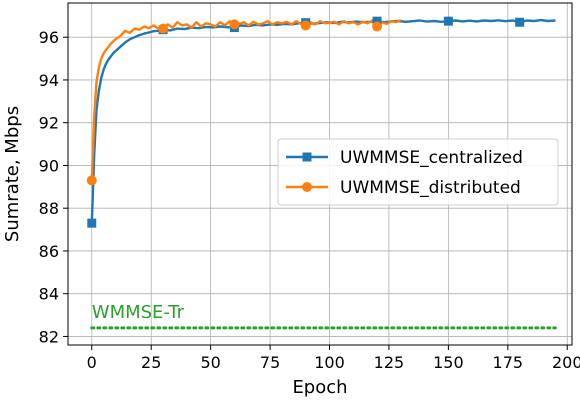  I want to click on y-tick-label: 82, so click(49, 336).